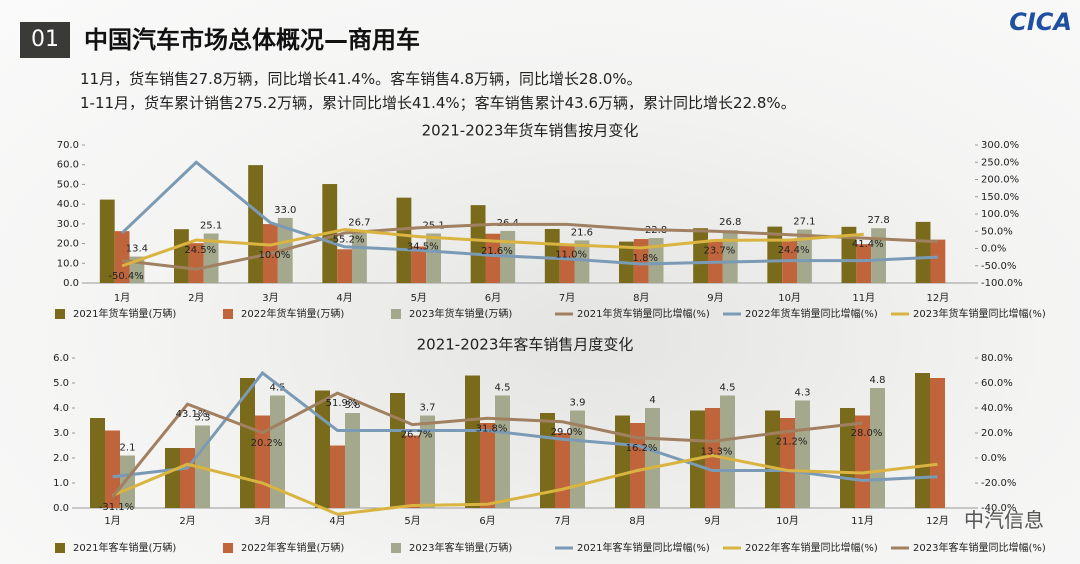 The height and width of the screenshot is (564, 1080). I want to click on bar-label: 25.1, so click(211, 226).